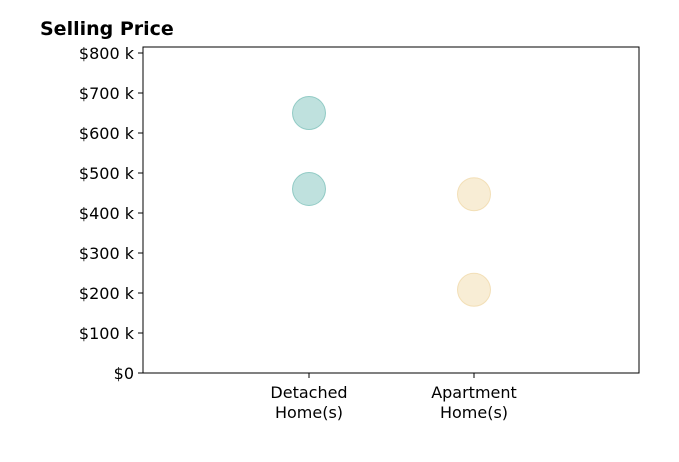 This screenshot has height=462, width=679. I want to click on data-points, so click(391, 201).